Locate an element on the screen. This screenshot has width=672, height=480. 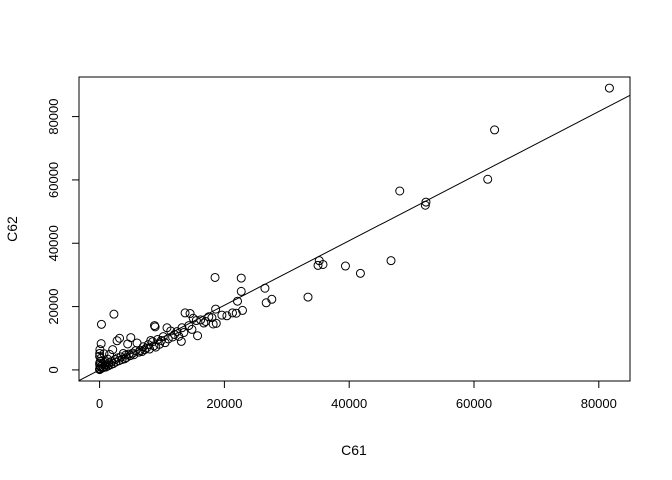
x-tick-label: 60000 is located at coordinates (474, 403).